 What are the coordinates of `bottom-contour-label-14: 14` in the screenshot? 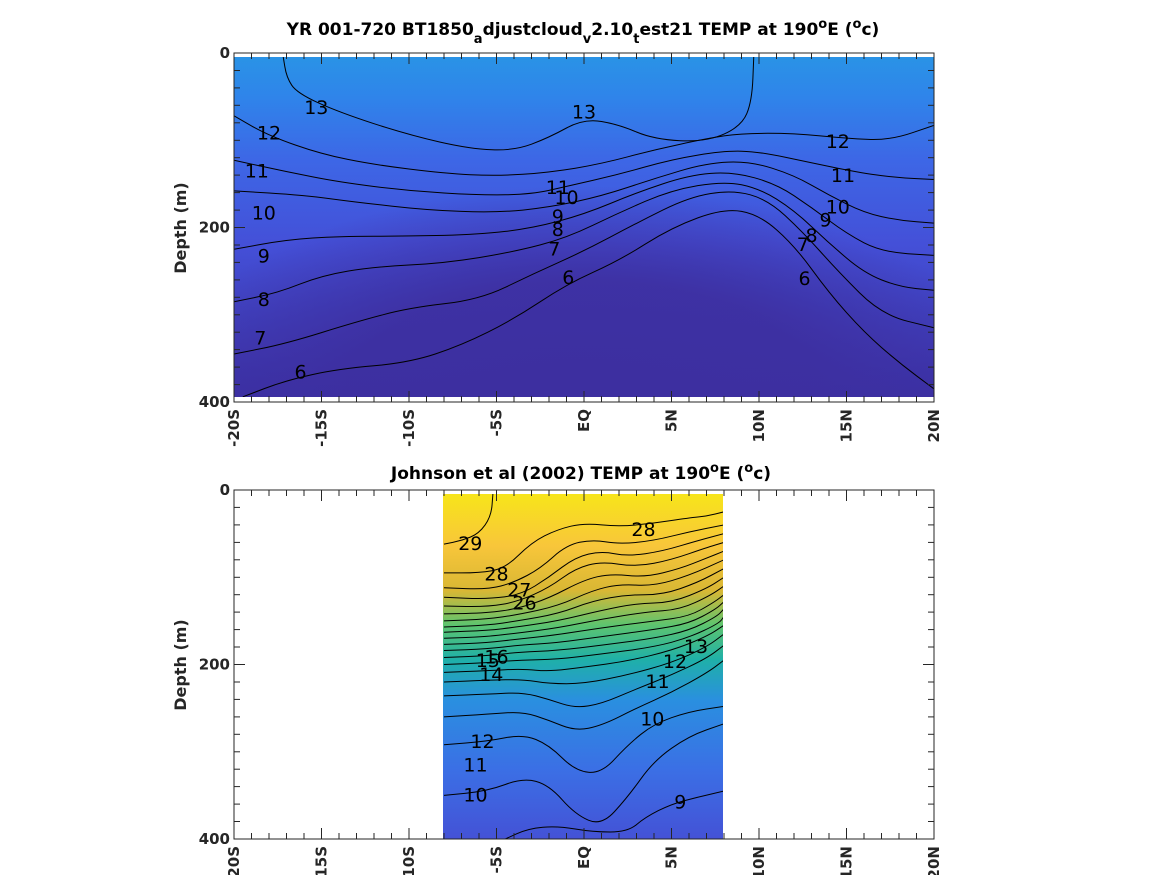 It's located at (491, 675).